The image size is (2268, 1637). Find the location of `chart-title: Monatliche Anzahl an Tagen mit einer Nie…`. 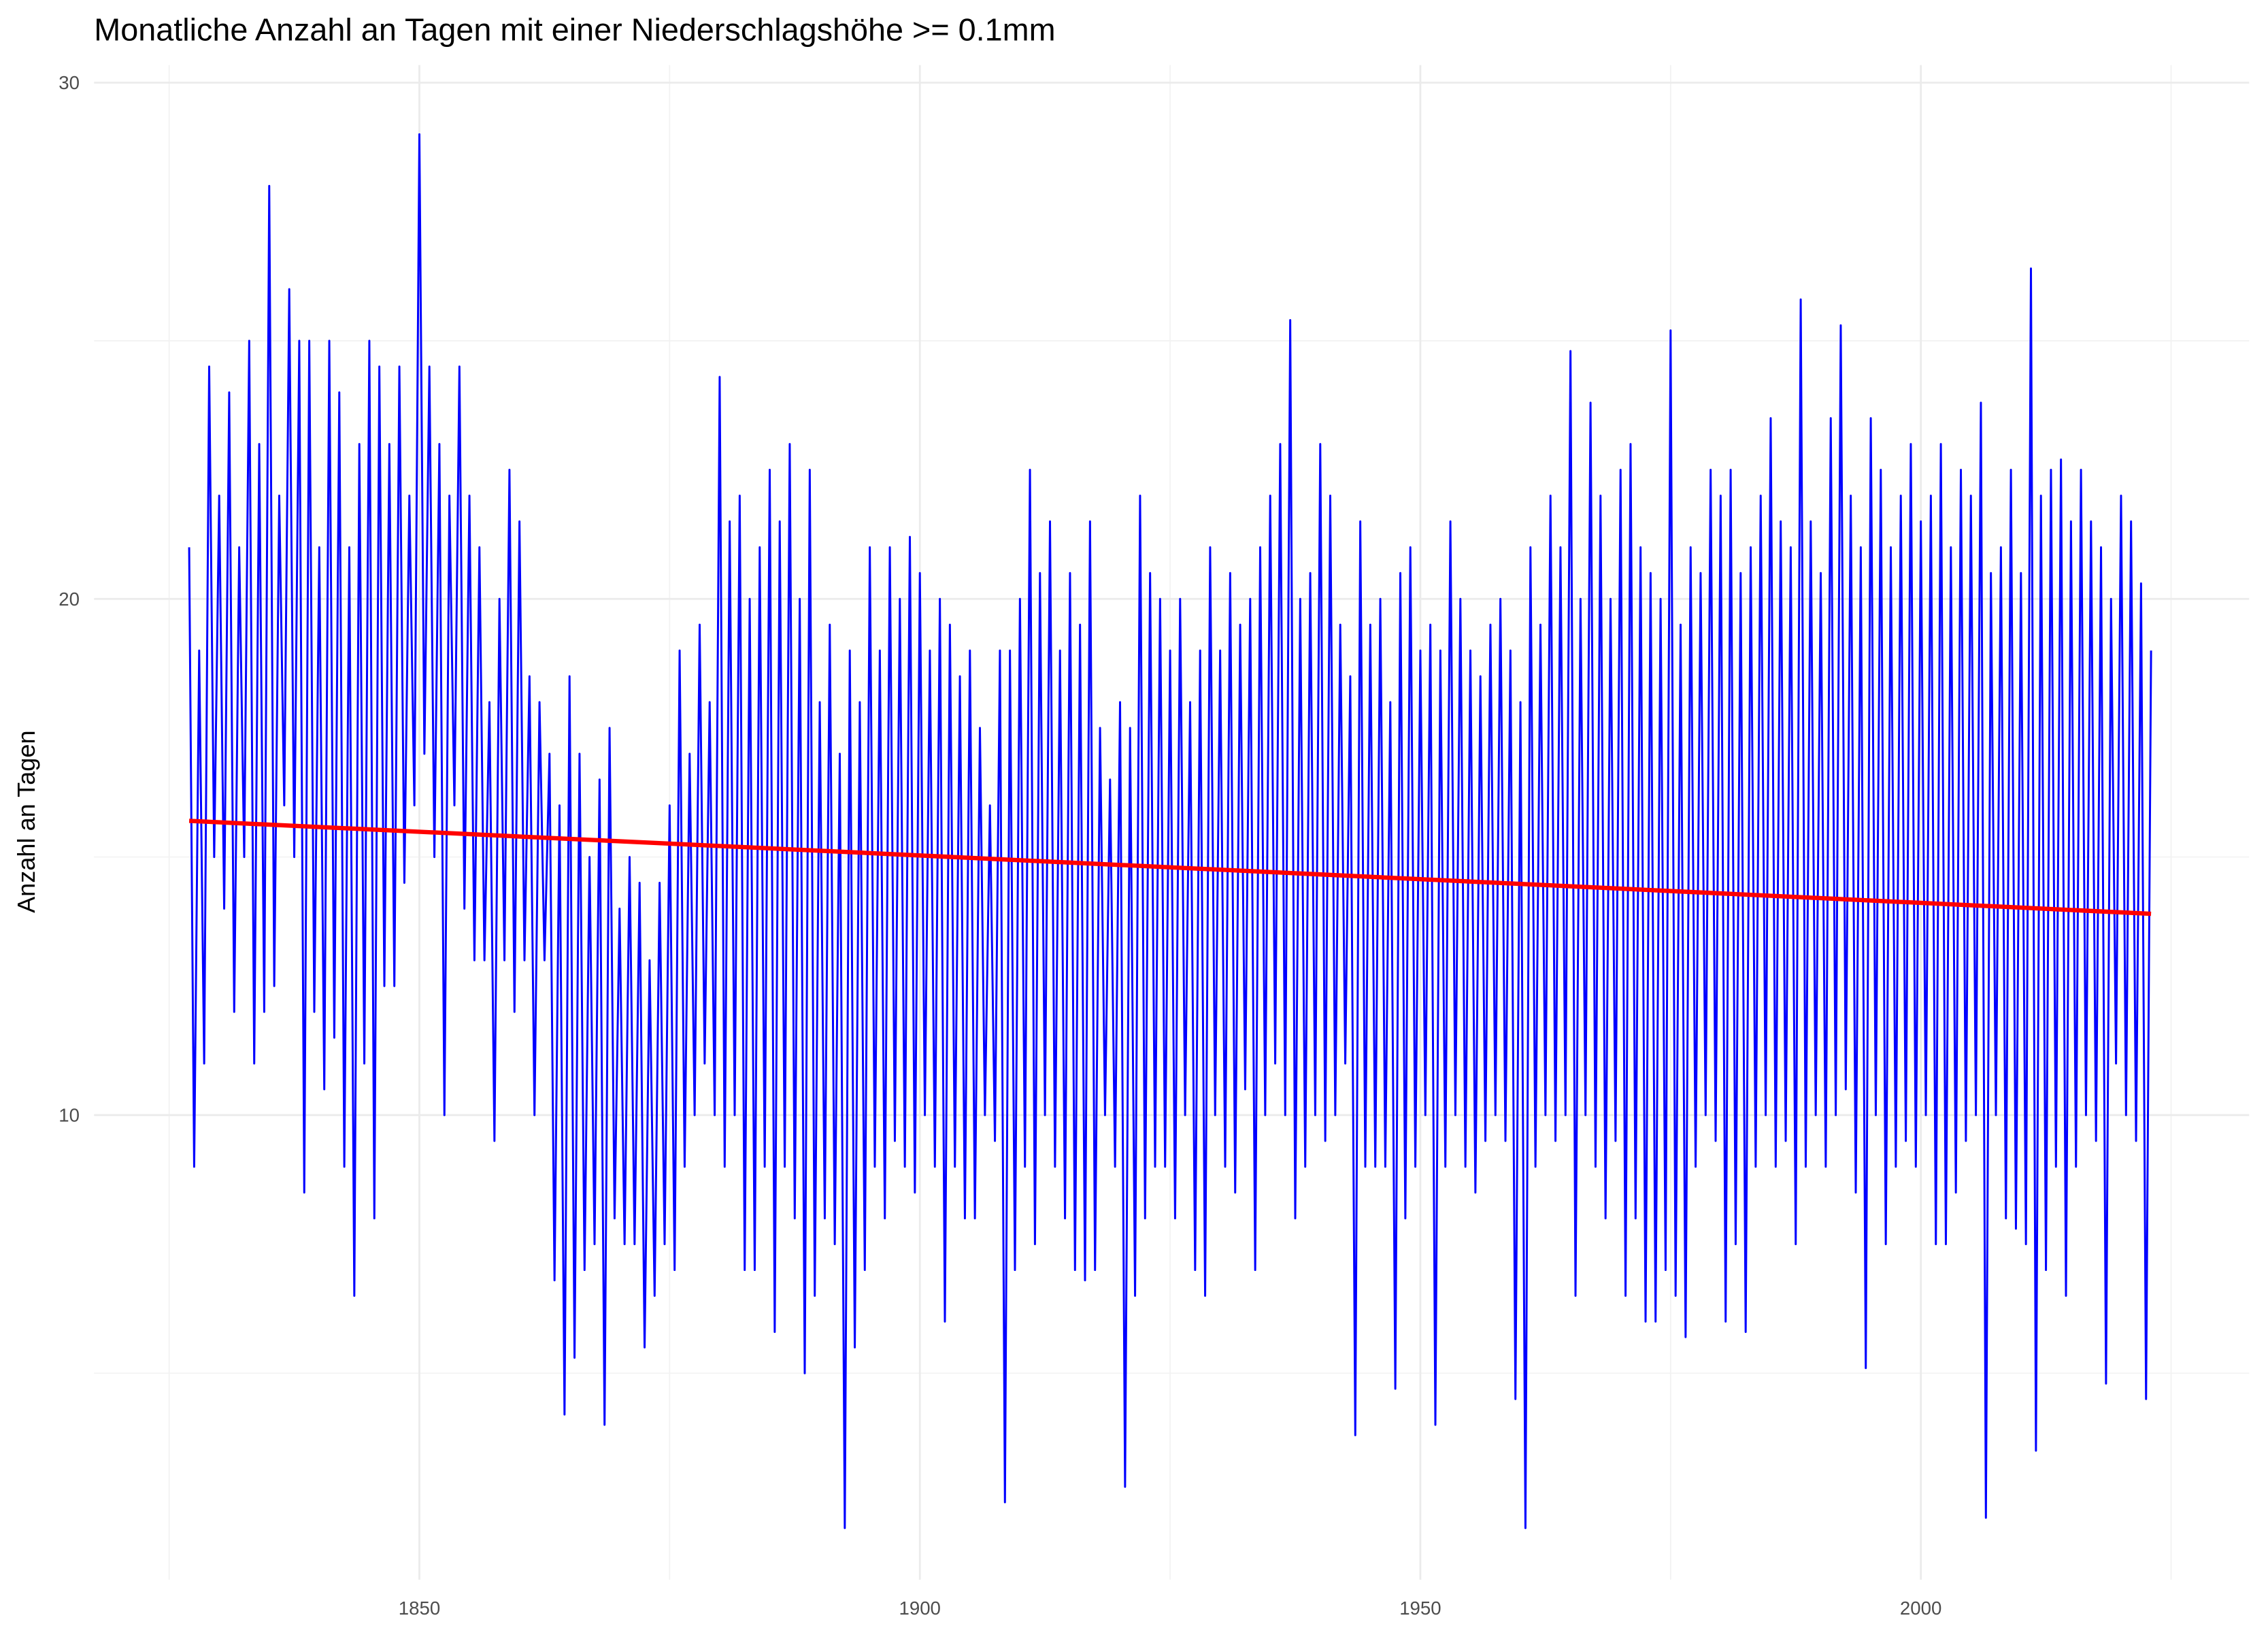

chart-title: Monatliche Anzahl an Tagen mit einer Nie… is located at coordinates (575, 30).